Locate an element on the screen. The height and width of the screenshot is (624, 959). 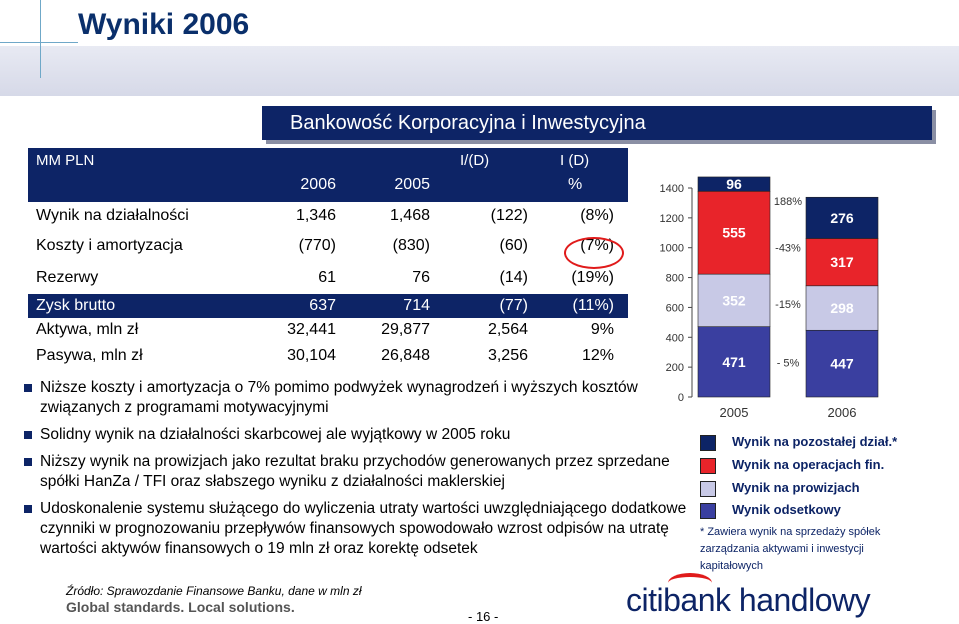
change-label: 188% is located at coordinates (788, 202).